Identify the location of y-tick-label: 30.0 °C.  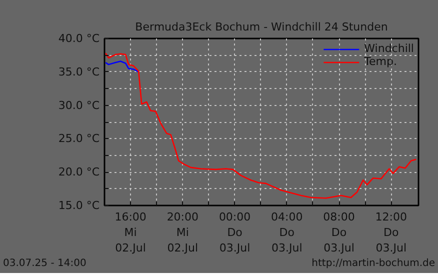
(79, 105).